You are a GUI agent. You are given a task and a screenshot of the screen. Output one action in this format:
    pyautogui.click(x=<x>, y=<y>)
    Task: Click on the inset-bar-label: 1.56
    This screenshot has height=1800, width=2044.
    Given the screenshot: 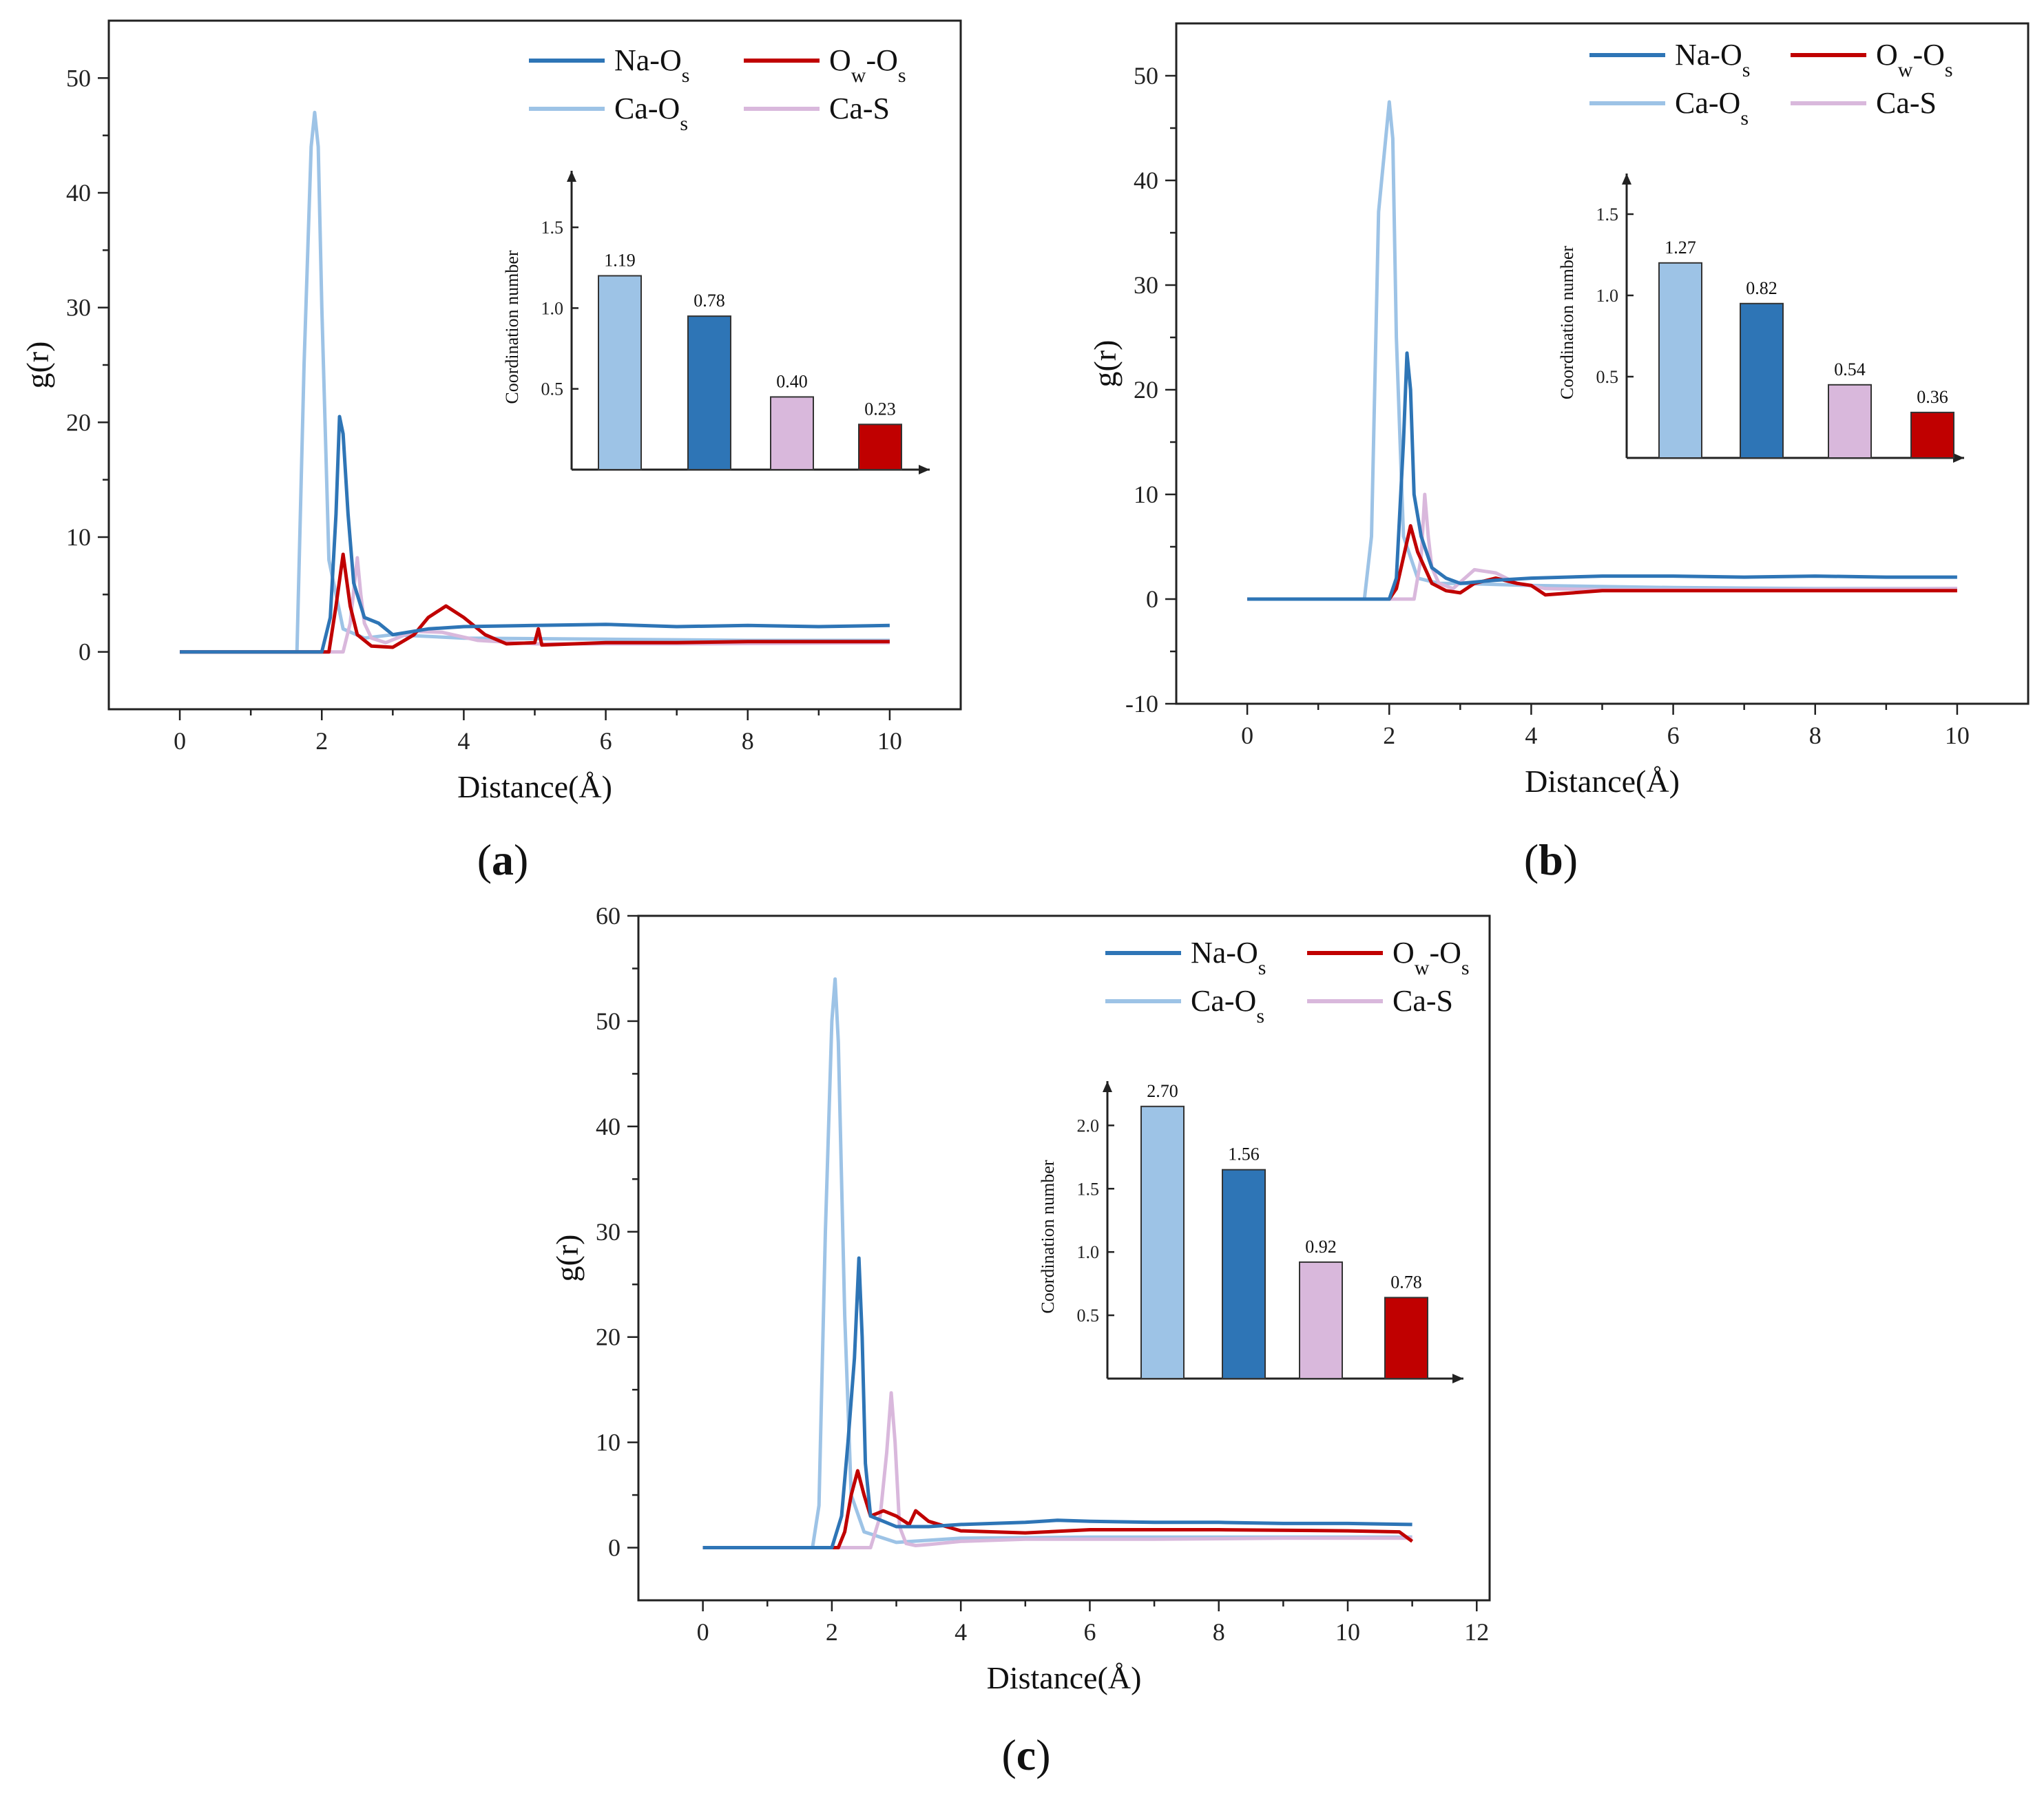 What is the action you would take?
    pyautogui.click(x=1244, y=1154)
    